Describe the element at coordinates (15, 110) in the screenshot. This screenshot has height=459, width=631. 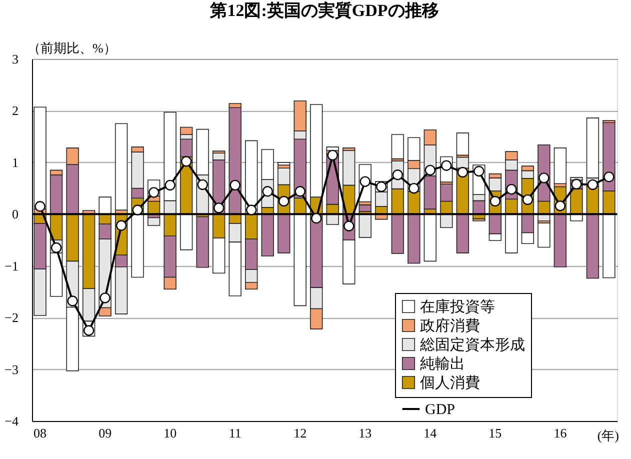
I see `y-tick-label: 2` at that location.